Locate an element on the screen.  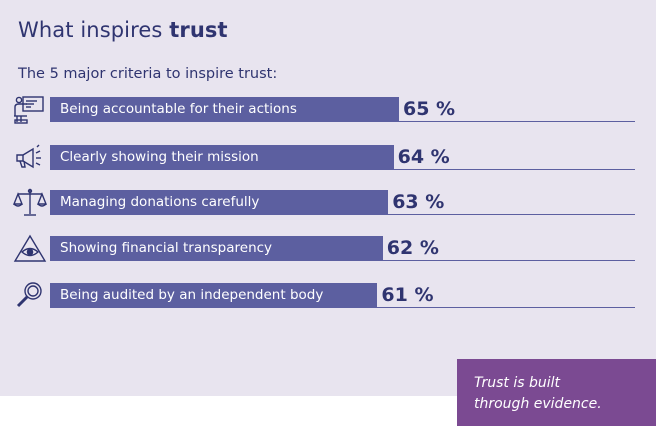
bar-row: Clearly showing their mission 64 % is located at coordinates (328, 158).